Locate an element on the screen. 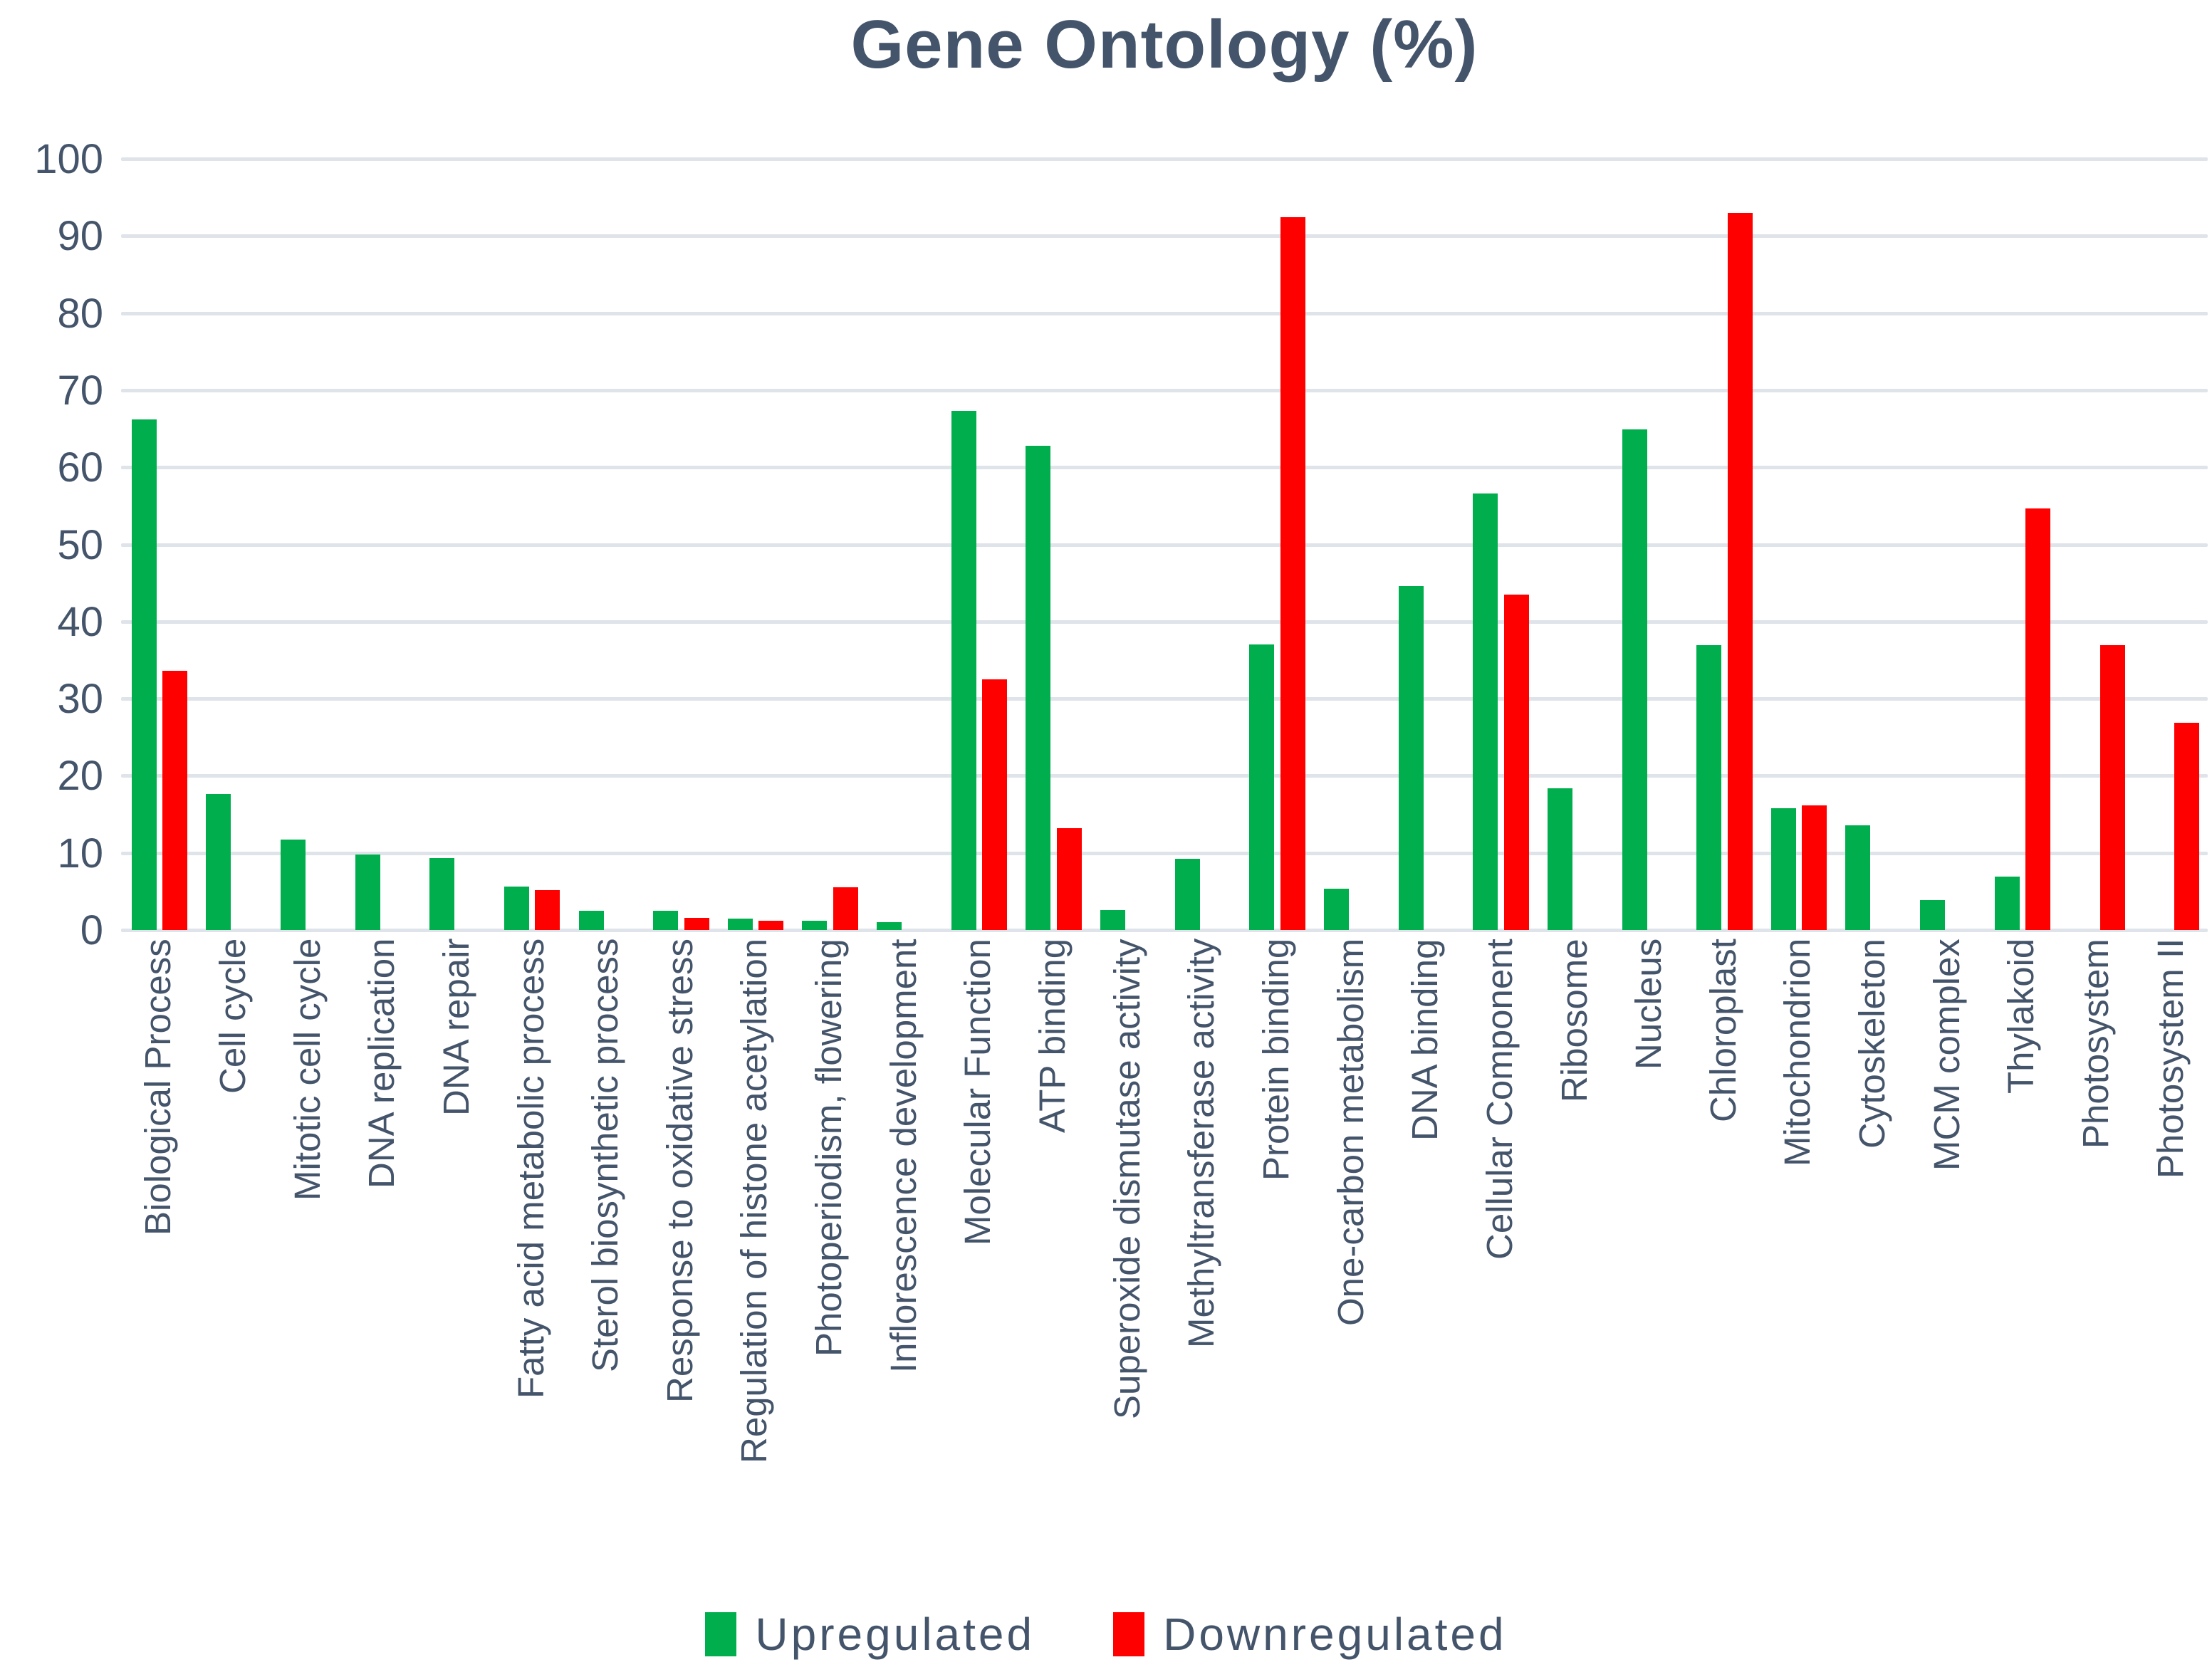 The image size is (2212, 1677). bar-downregulated-Chloroplast is located at coordinates (1740, 571).